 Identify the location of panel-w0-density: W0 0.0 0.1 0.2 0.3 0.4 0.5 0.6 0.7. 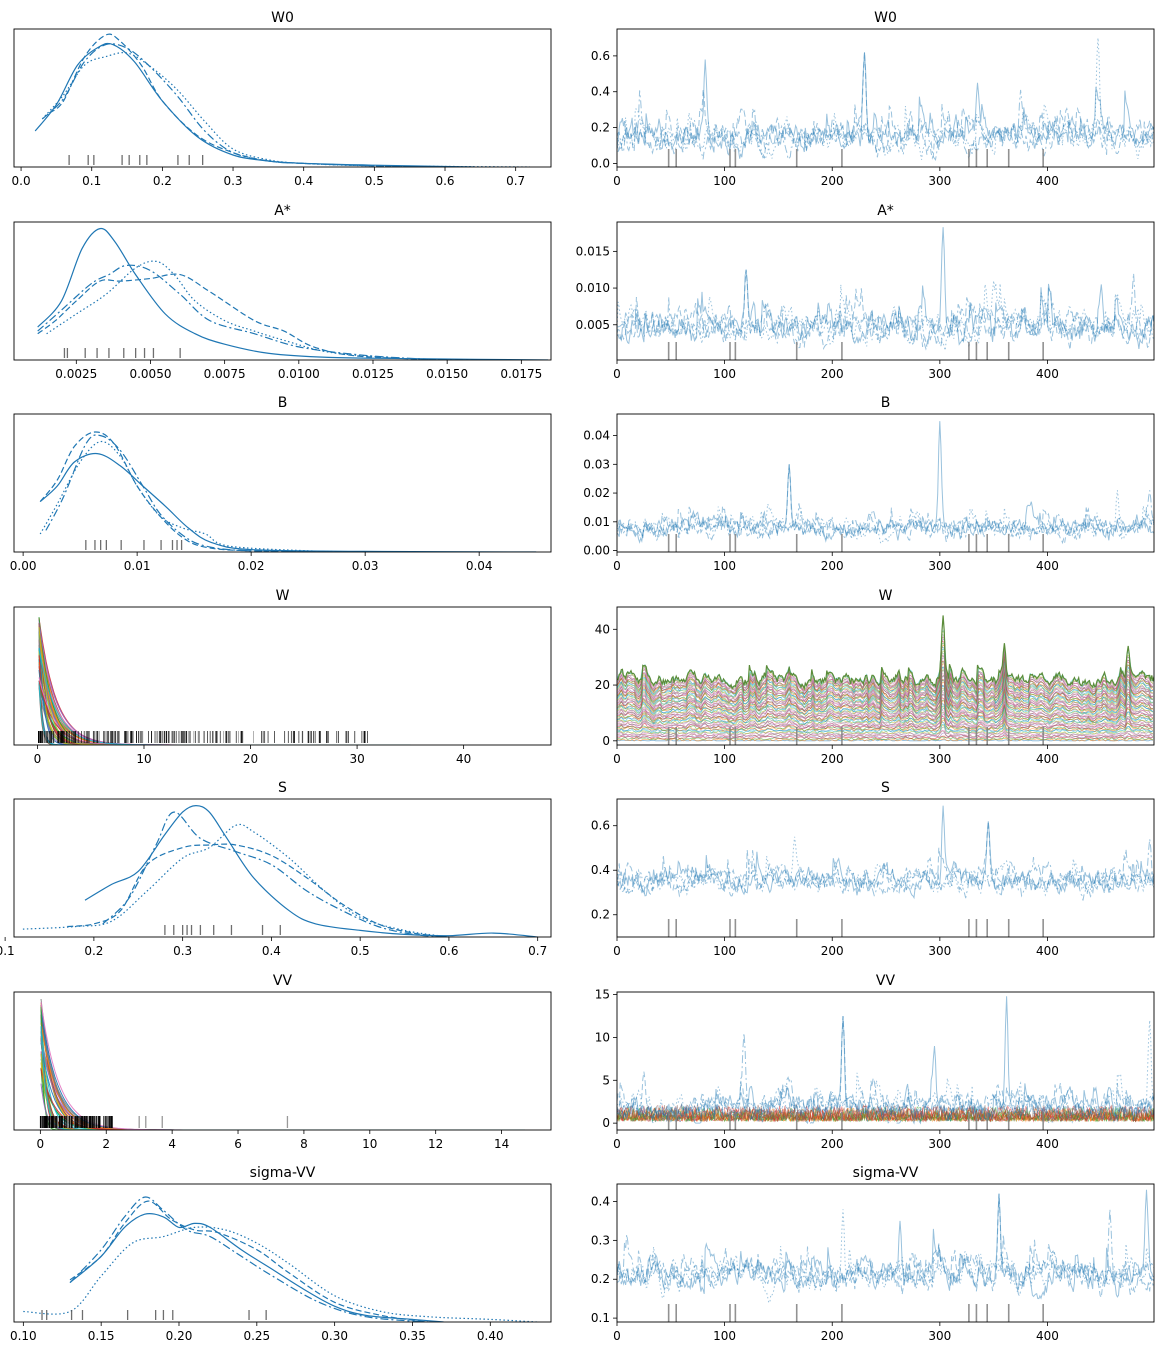
(282, 99).